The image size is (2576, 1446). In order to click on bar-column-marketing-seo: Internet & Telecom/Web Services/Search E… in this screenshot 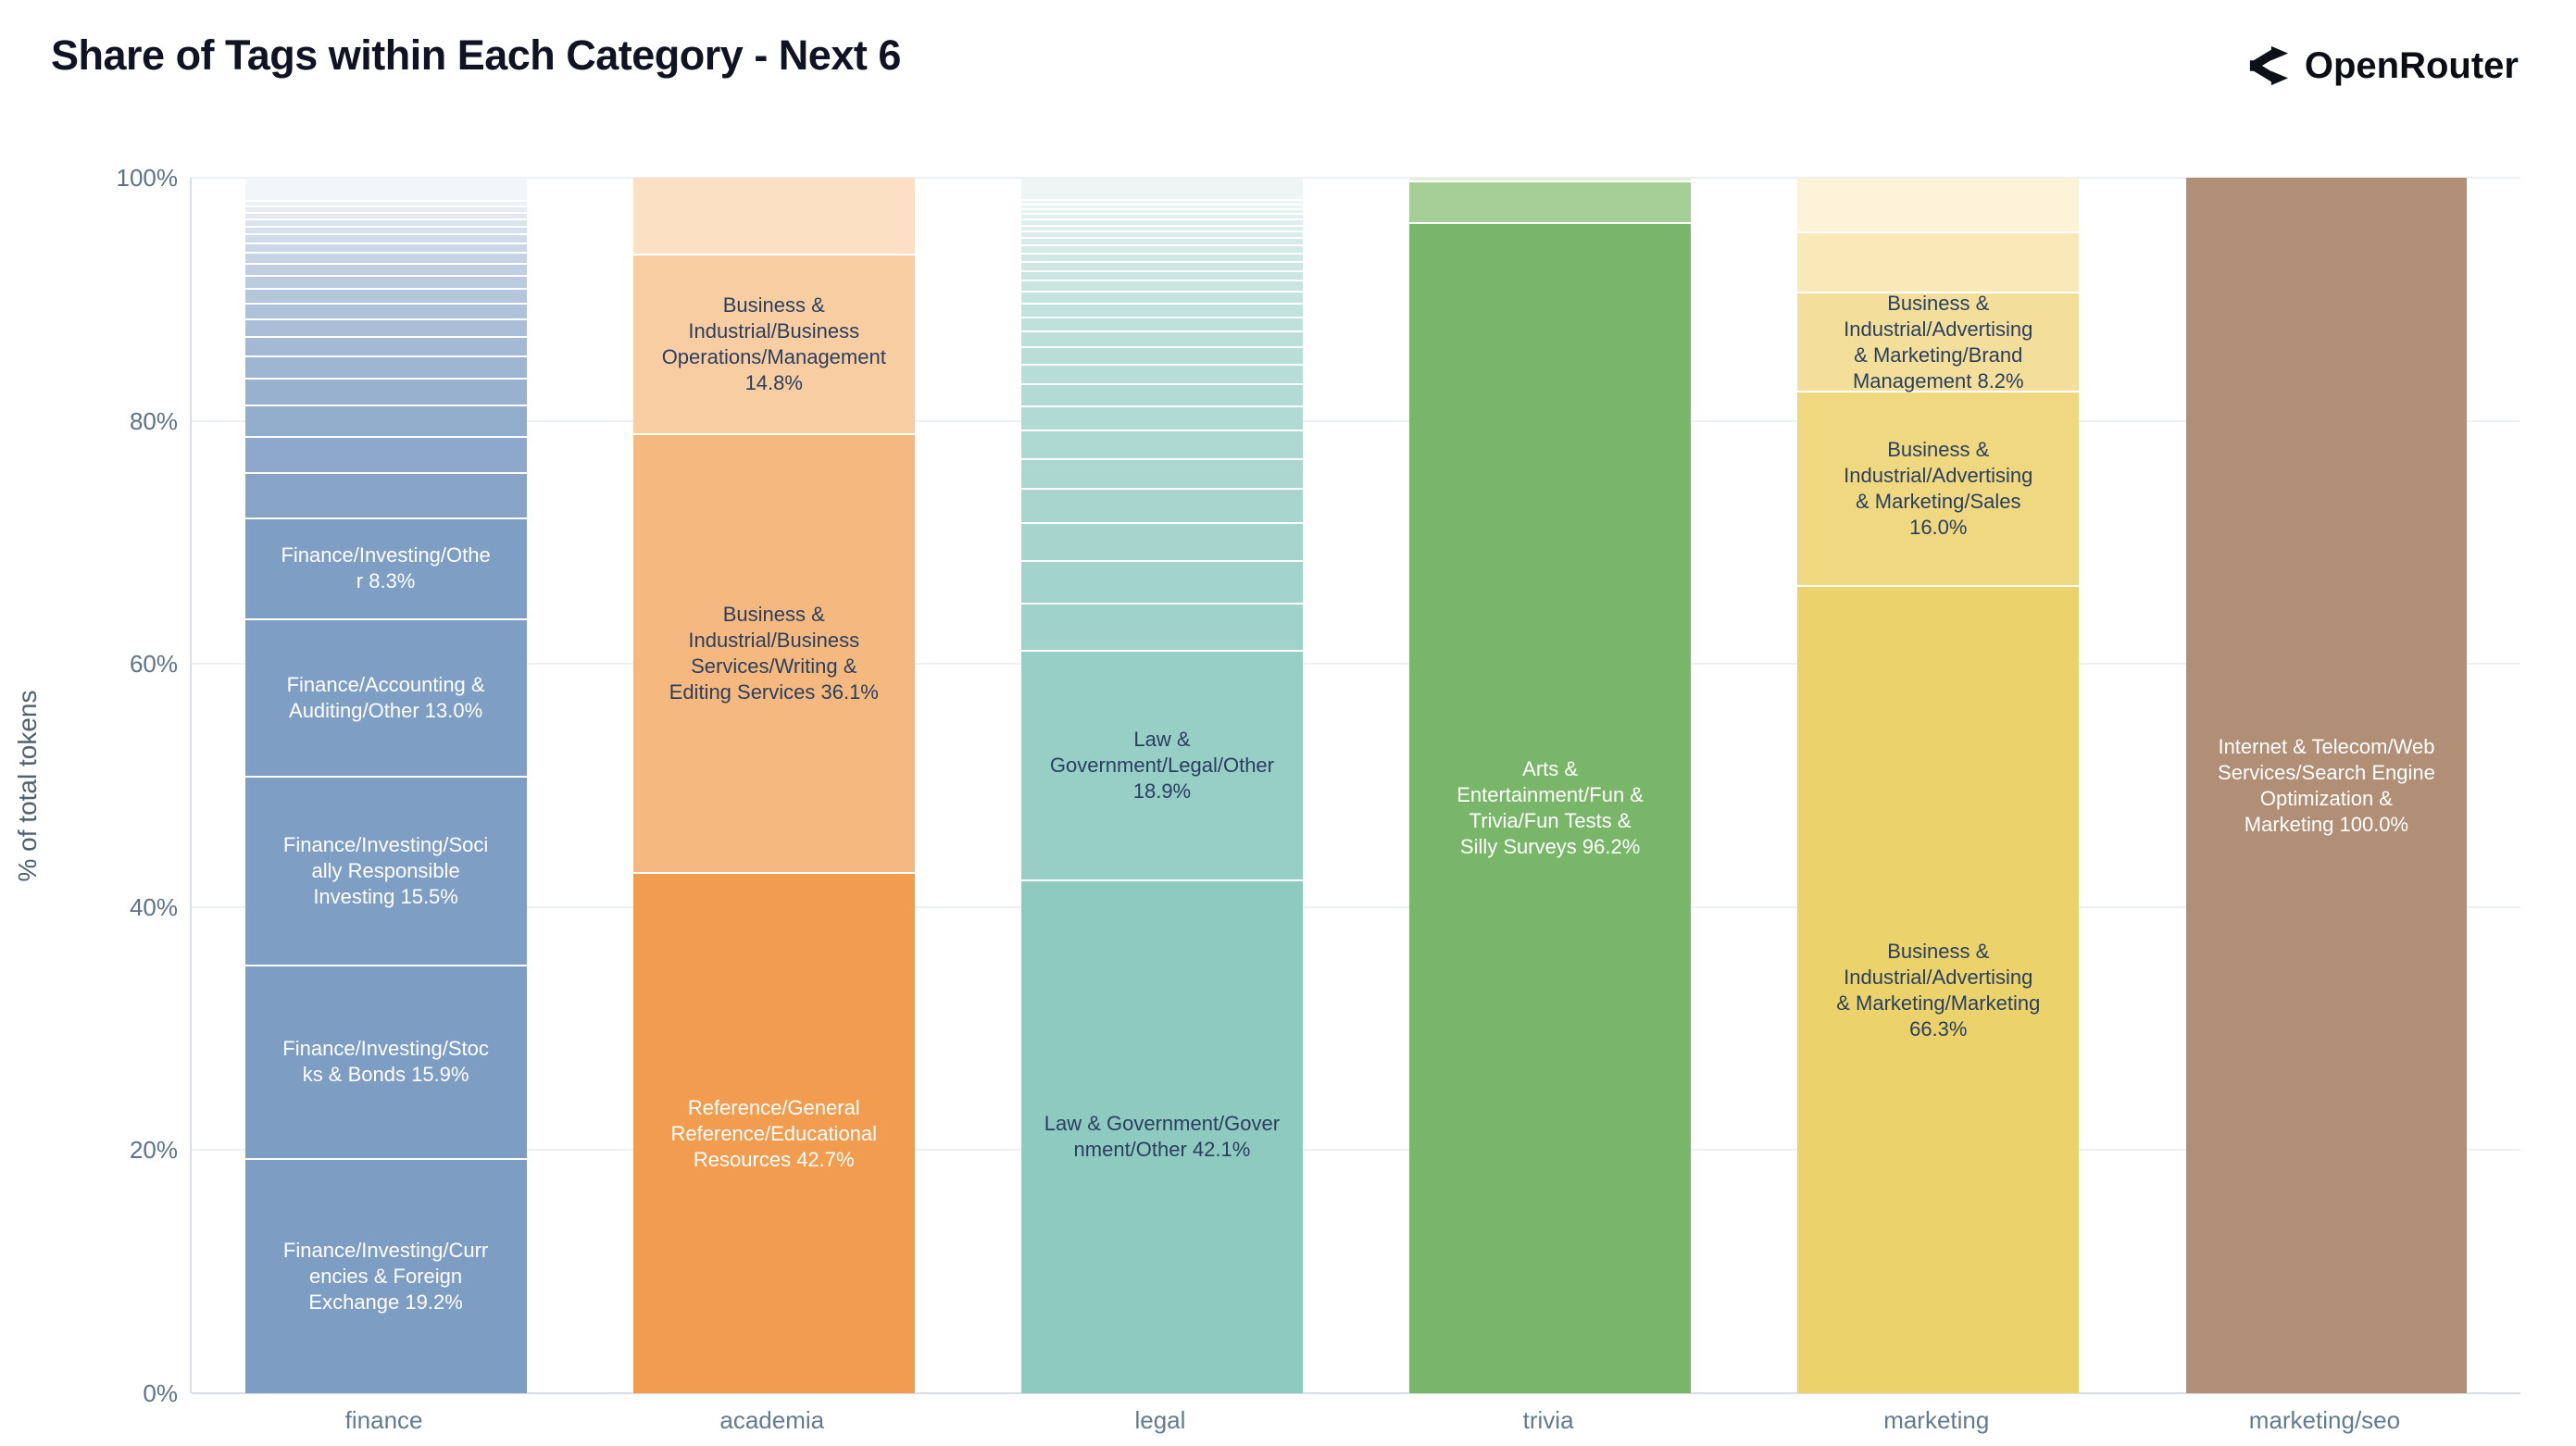, I will do `click(2326, 785)`.